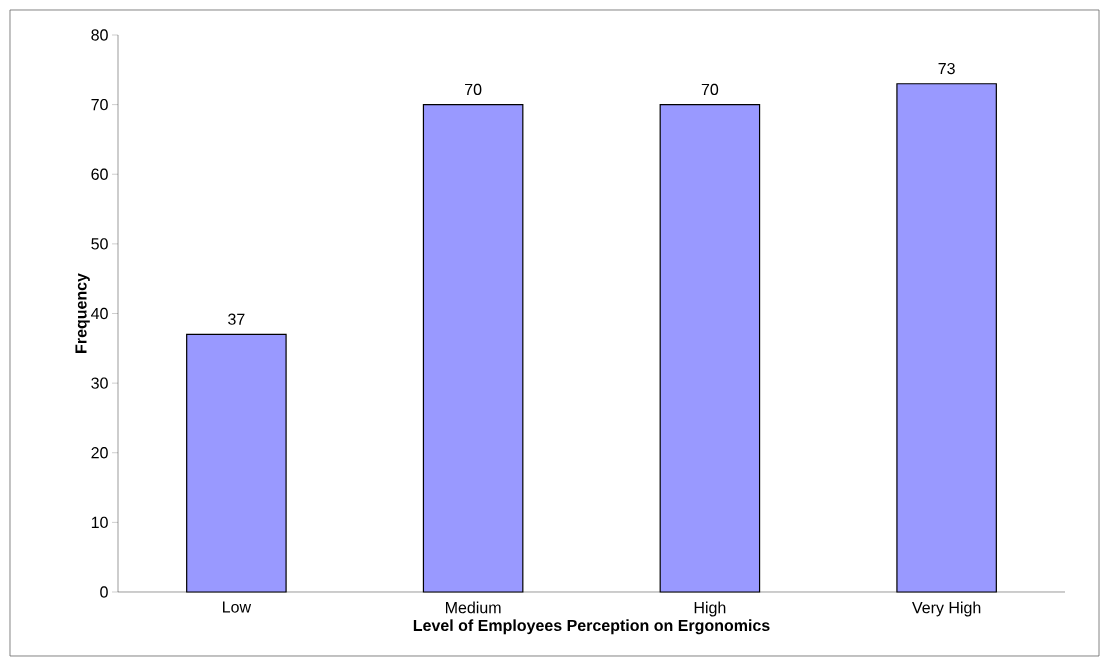  What do you see at coordinates (99, 244) in the screenshot?
I see `y-tick-label: 50` at bounding box center [99, 244].